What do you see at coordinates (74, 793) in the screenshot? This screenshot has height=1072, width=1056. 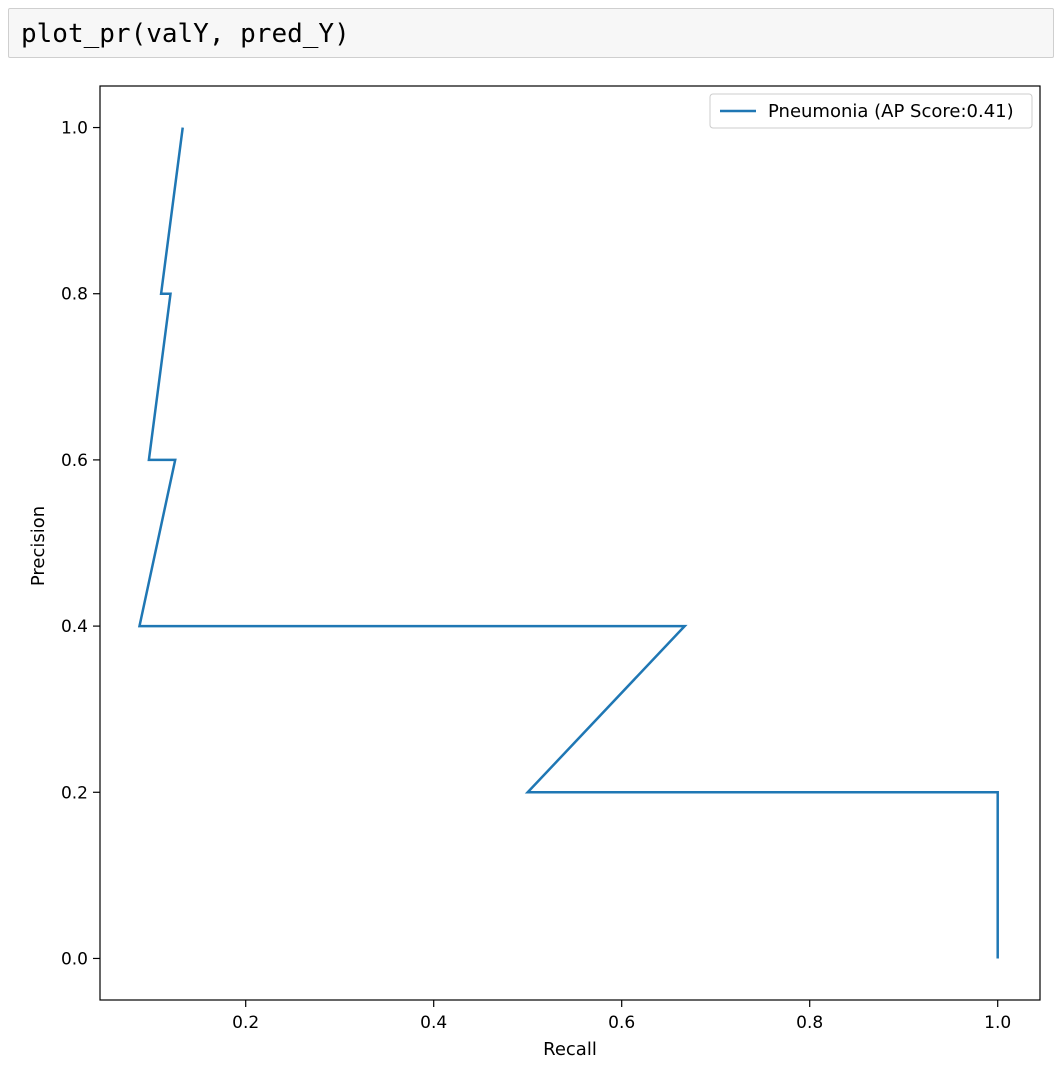 I see `y-tick-label: 0.2` at bounding box center [74, 793].